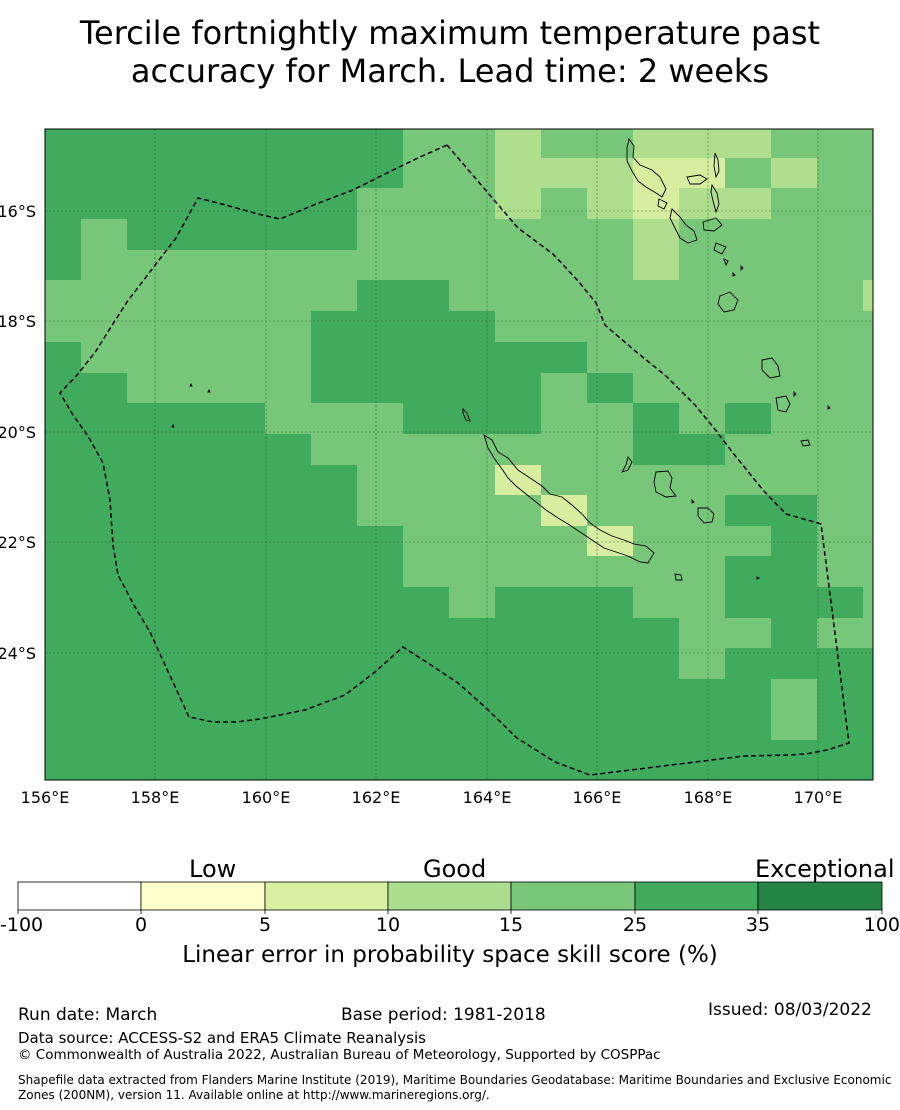 Image resolution: width=900 pixels, height=1110 pixels. Describe the element at coordinates (728, 302) in the screenshot. I see `efate-coast` at that location.